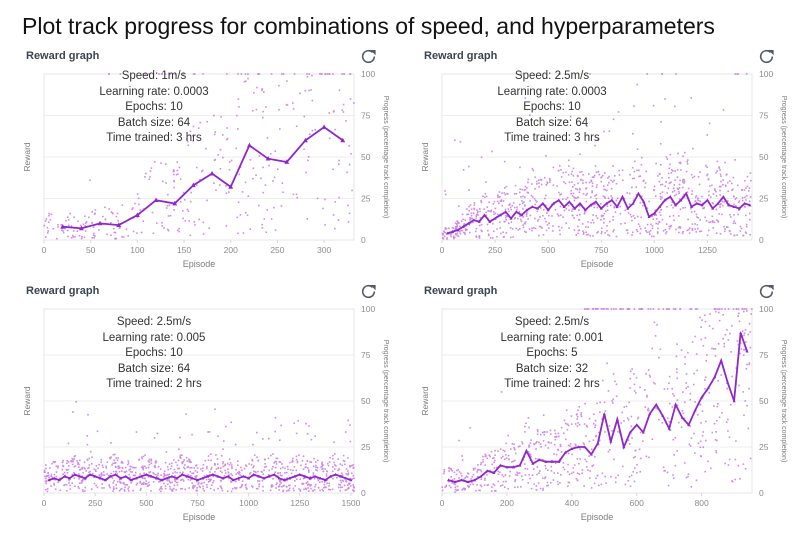 The image size is (794, 548). Describe the element at coordinates (637, 503) in the screenshot. I see `svg-text: 600` at that location.